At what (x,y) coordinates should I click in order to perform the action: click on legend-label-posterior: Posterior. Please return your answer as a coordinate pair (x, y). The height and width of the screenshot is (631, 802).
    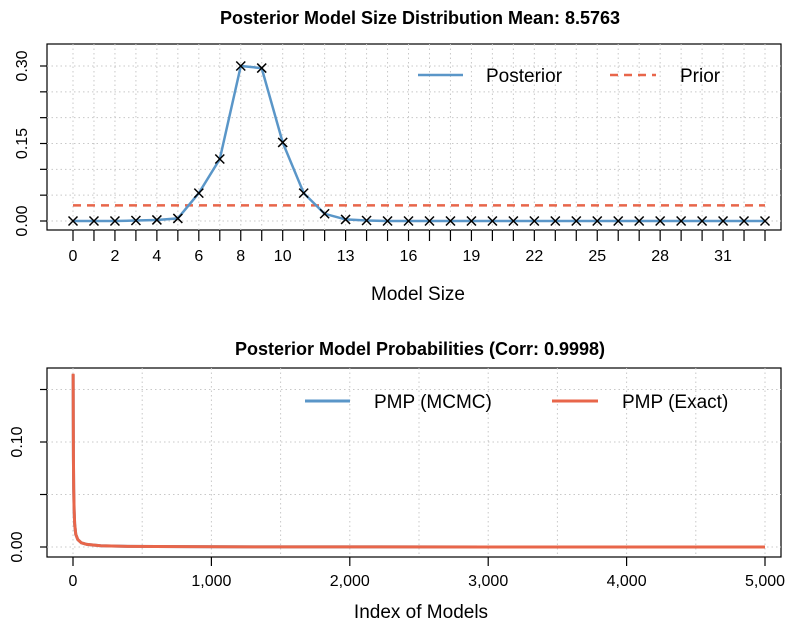
    Looking at the image, I should click on (524, 76).